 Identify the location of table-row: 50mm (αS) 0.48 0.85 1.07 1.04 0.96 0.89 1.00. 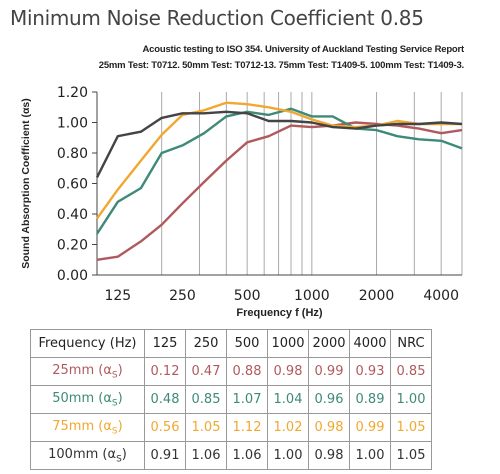
(231, 399).